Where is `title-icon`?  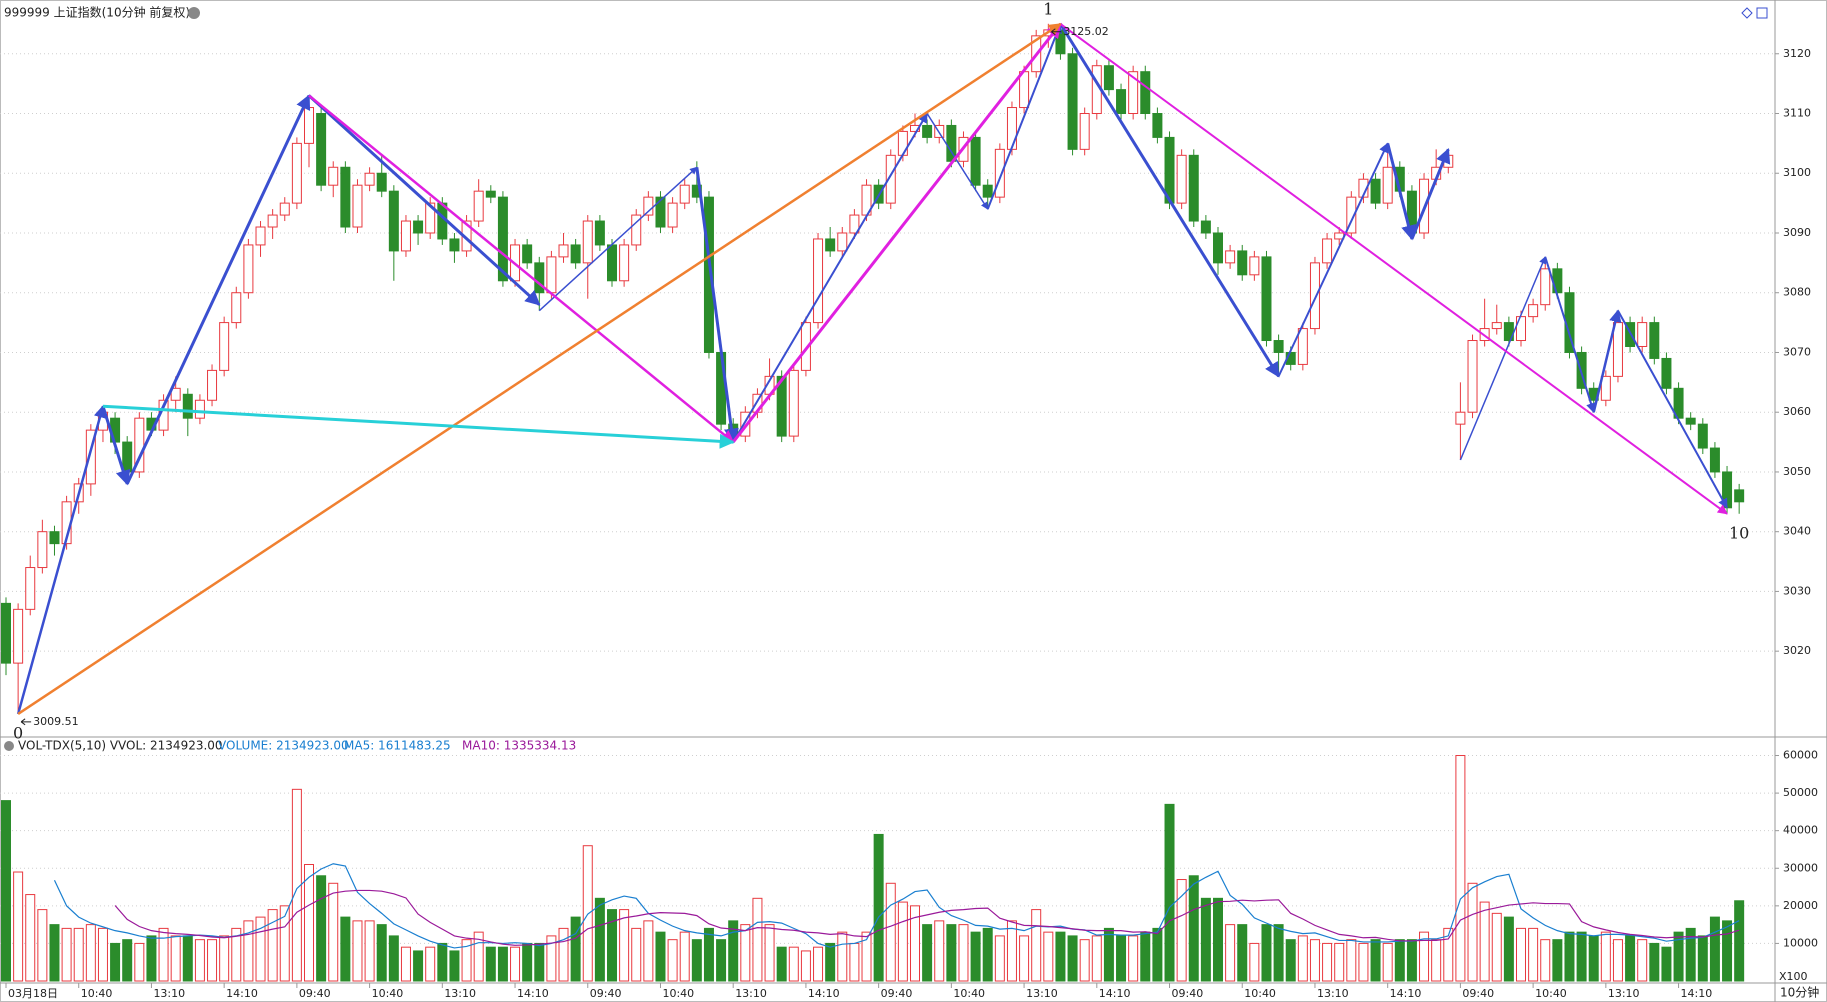 title-icon is located at coordinates (194, 13).